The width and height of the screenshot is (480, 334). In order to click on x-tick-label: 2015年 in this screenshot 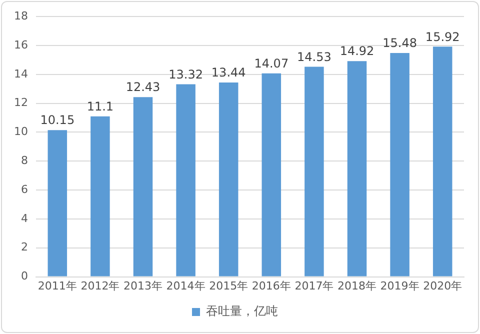, I will do `click(228, 285)`.